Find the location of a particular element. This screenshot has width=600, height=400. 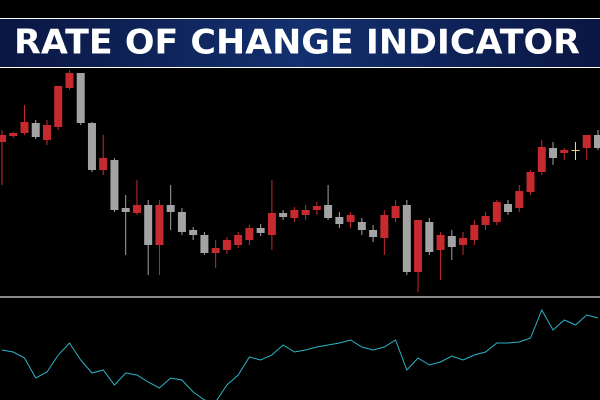

title-banner is located at coordinates (300, 43).